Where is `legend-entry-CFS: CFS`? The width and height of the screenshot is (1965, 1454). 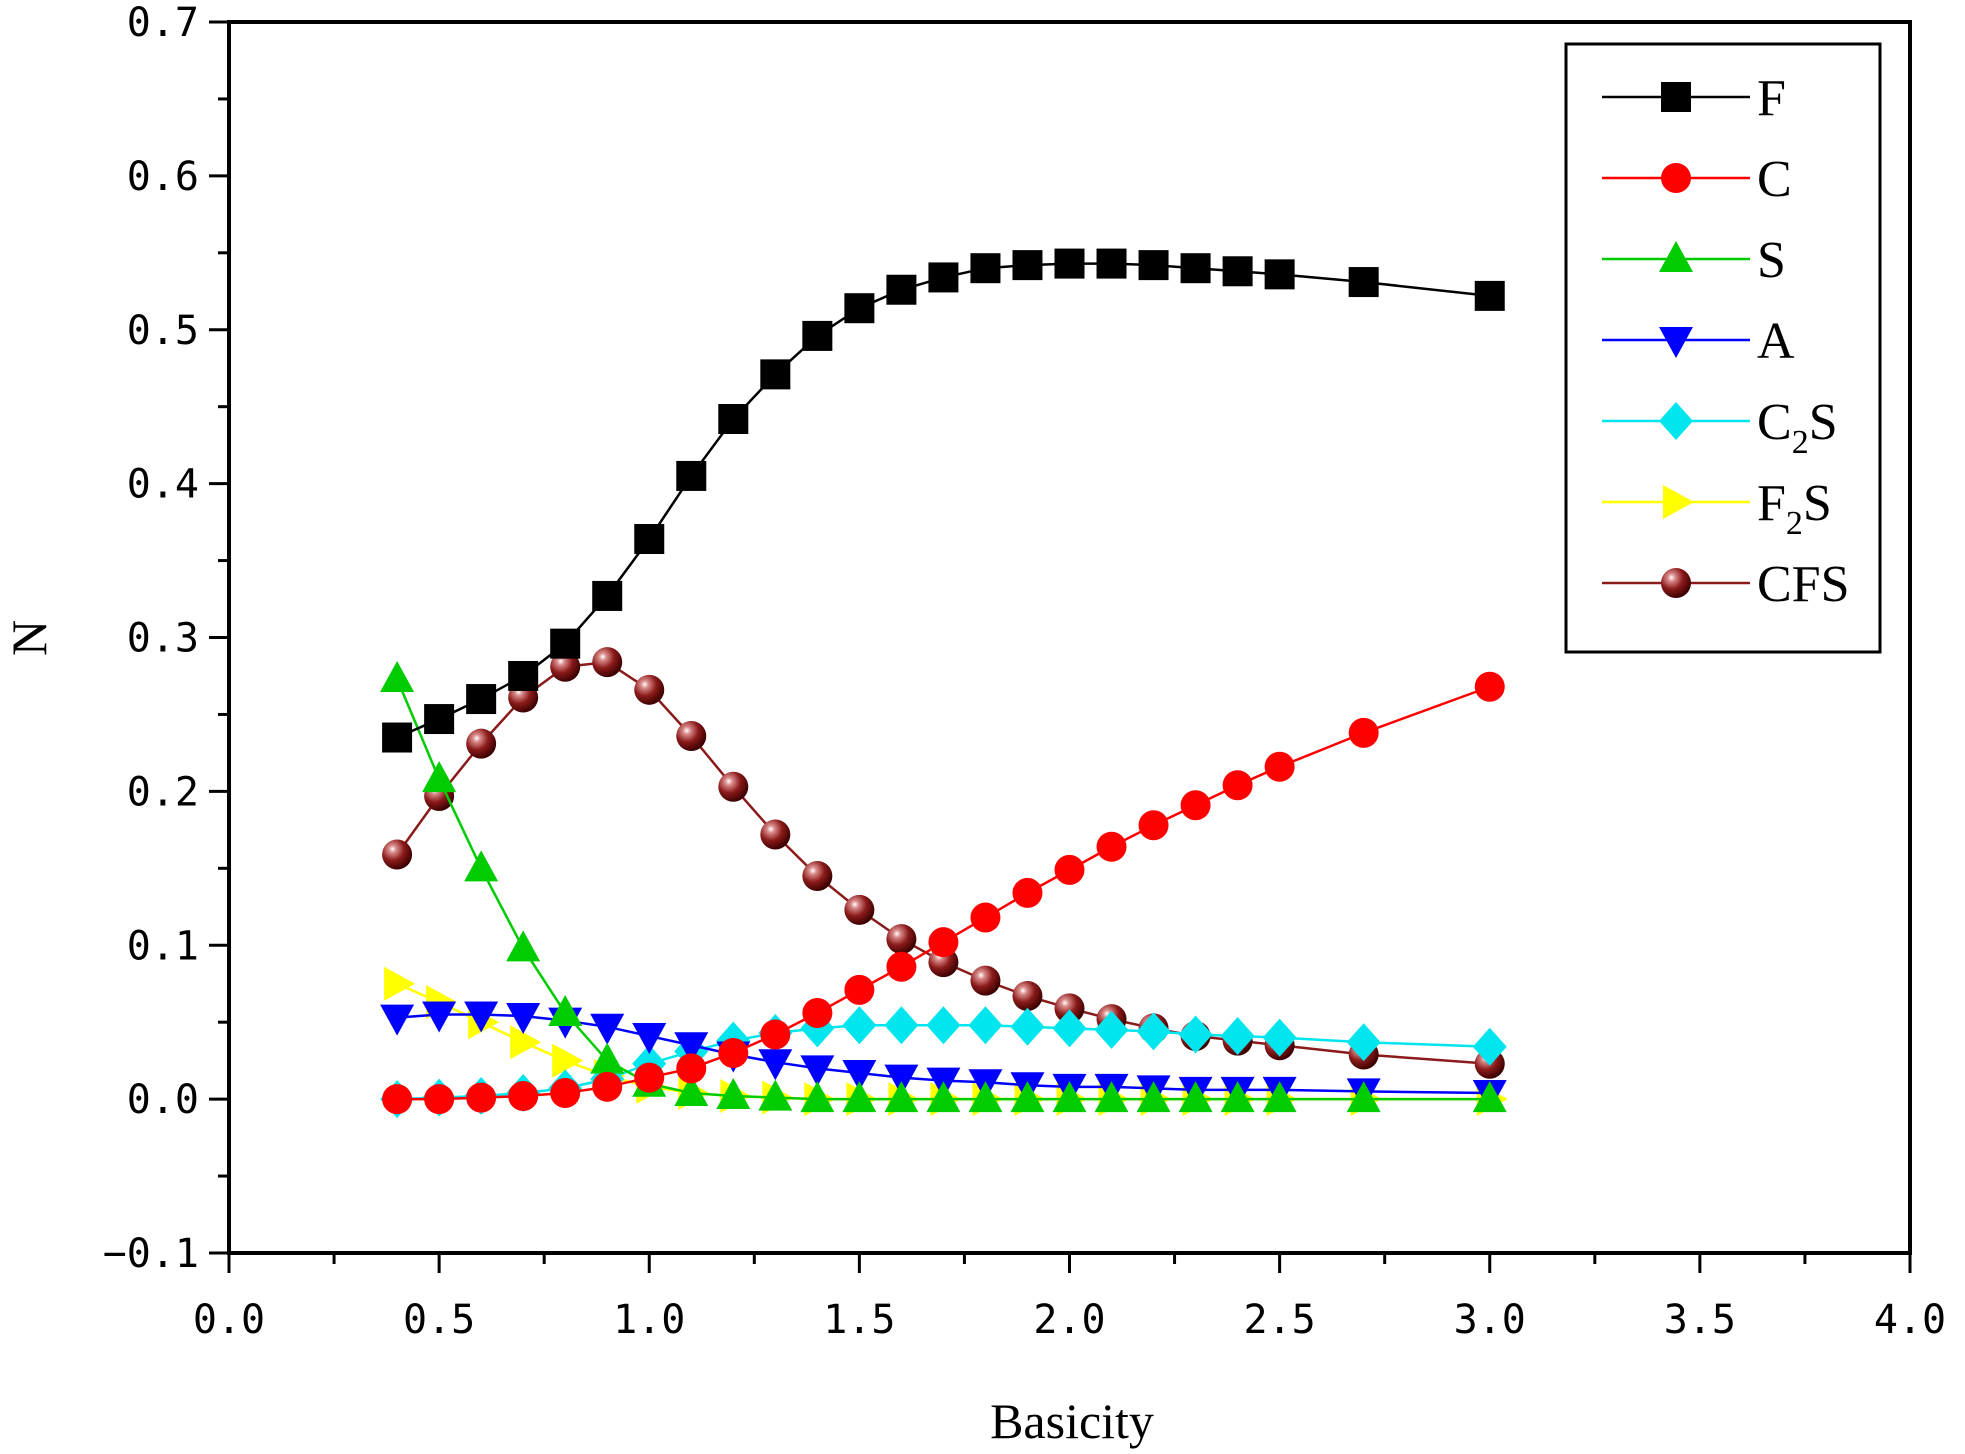
legend-entry-CFS: CFS is located at coordinates (1726, 584).